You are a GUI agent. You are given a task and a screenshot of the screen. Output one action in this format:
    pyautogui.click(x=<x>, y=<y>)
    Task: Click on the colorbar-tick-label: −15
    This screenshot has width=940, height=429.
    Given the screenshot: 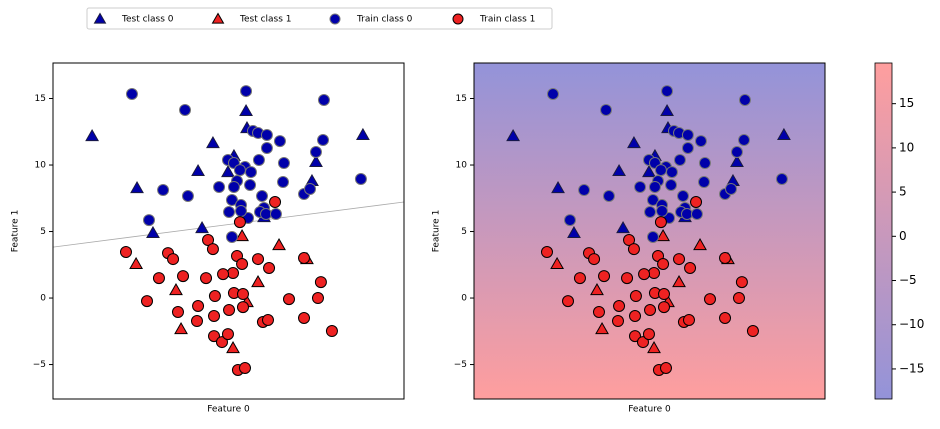 What is the action you would take?
    pyautogui.click(x=911, y=368)
    